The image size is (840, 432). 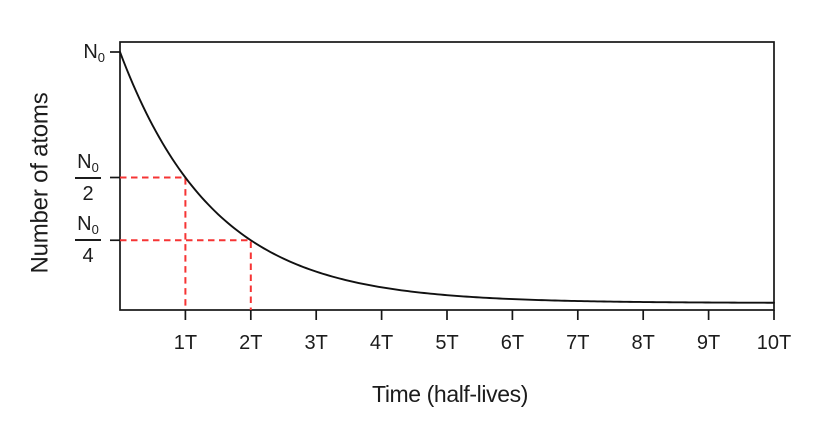 I want to click on x-tick-label: 10T, so click(x=774, y=343).